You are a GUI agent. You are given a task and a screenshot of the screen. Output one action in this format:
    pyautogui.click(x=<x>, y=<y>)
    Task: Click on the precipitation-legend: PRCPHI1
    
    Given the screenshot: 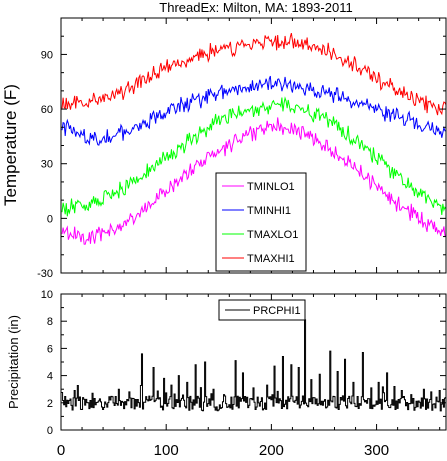 What is the action you would take?
    pyautogui.click(x=262, y=310)
    